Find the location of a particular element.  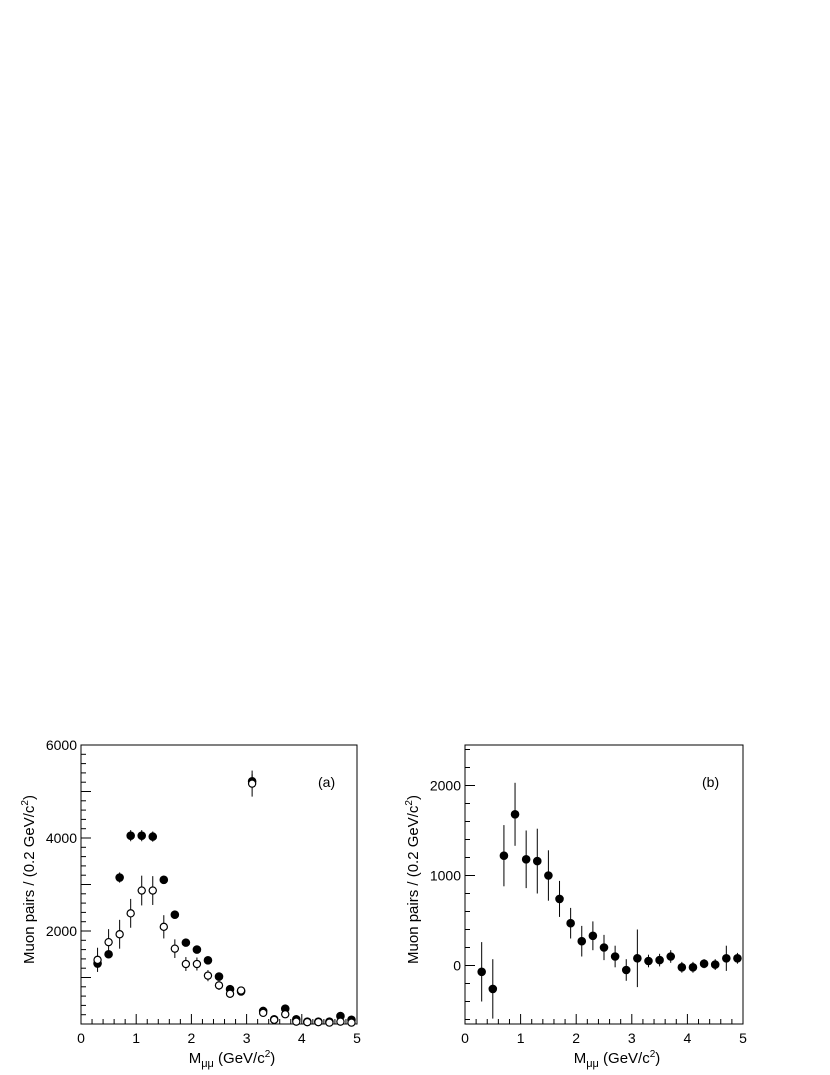

y-tick-label: 0 is located at coordinates (457, 966).